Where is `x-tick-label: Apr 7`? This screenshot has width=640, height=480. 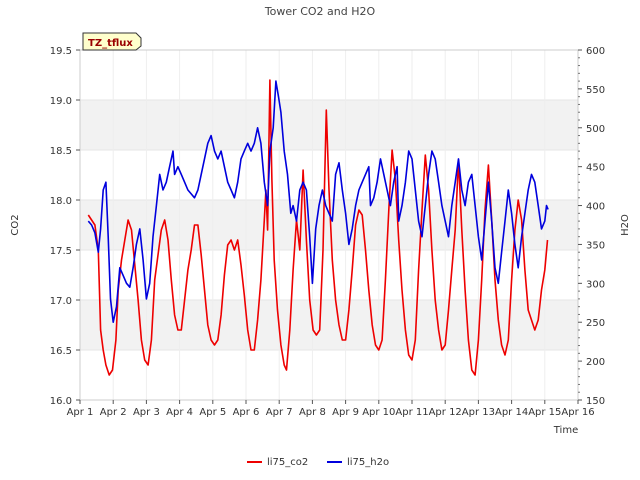 x-tick-label: Apr 7 is located at coordinates (279, 412).